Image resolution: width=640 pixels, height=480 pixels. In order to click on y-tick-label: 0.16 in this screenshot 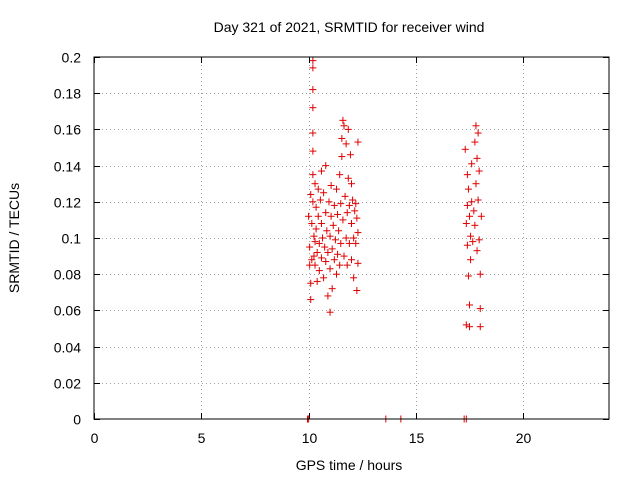, I will do `click(67, 130)`.